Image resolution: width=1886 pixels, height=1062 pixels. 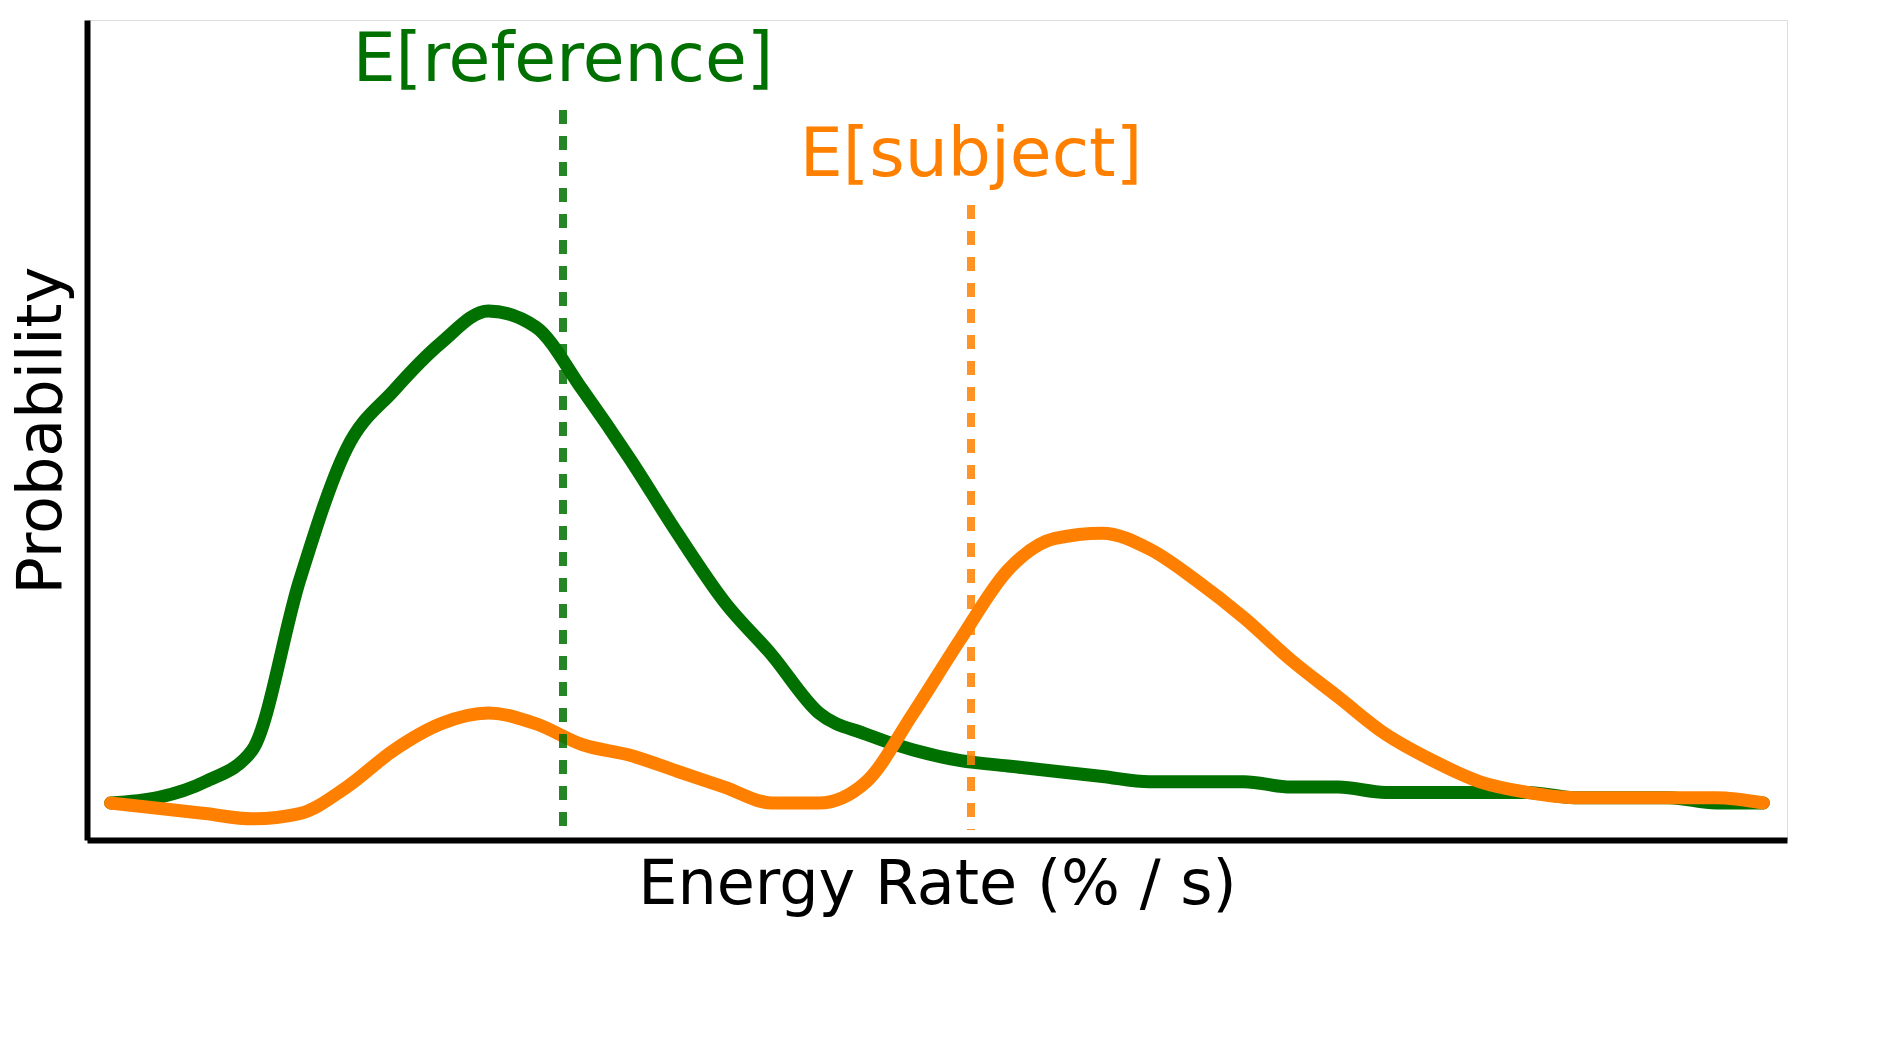 I want to click on text: E[subject], so click(x=971, y=152).